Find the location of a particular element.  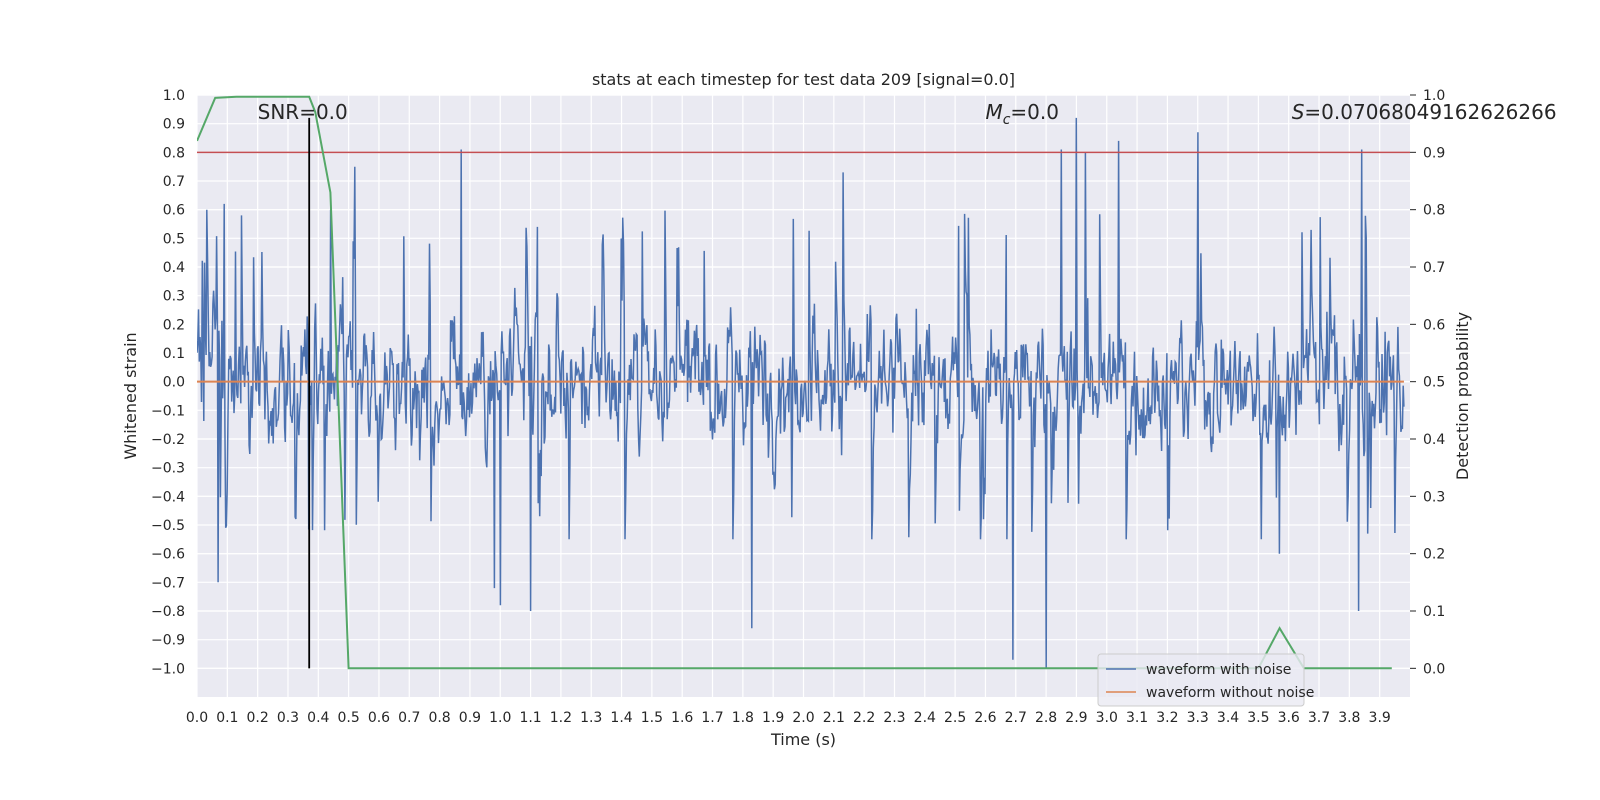

y2-tick-label: 0.2 is located at coordinates (1434, 555).